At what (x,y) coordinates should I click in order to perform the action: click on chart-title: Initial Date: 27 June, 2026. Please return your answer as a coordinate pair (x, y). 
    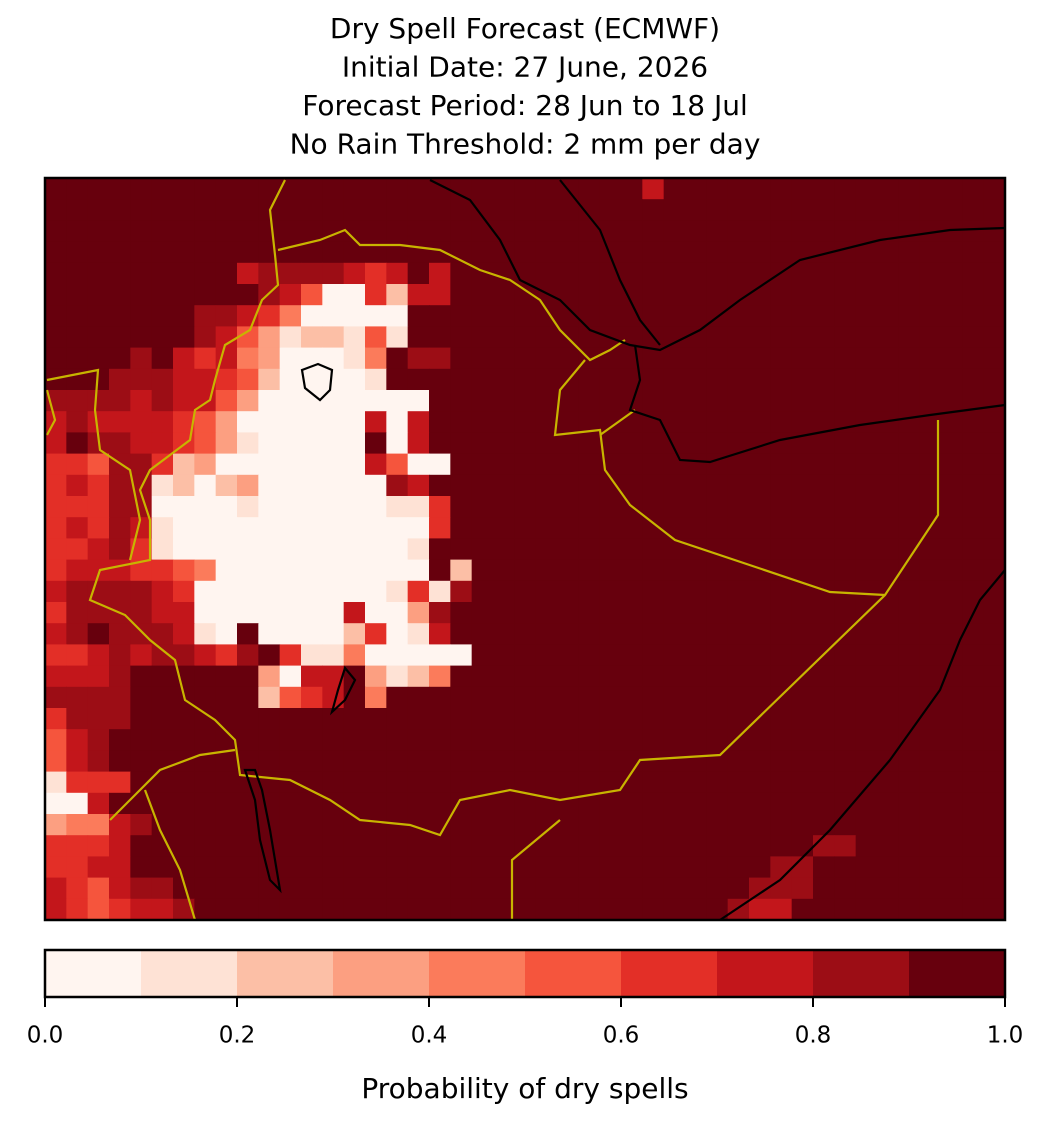
    Looking at the image, I should click on (525, 67).